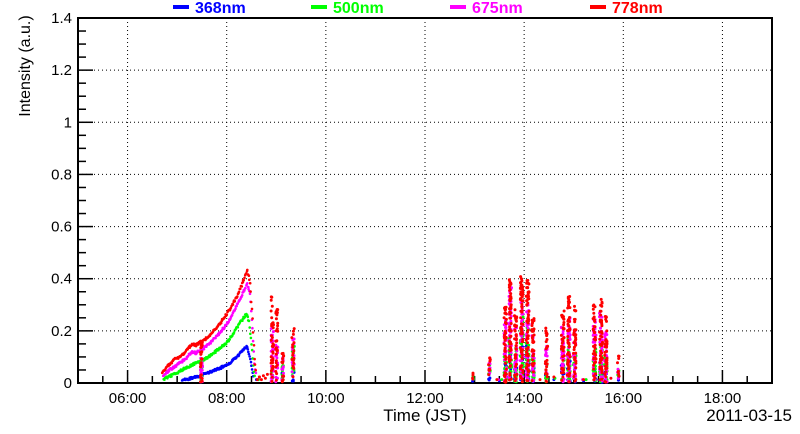 The image size is (800, 434). I want to click on legend-entry-675nm: 675nm, so click(486, 8).